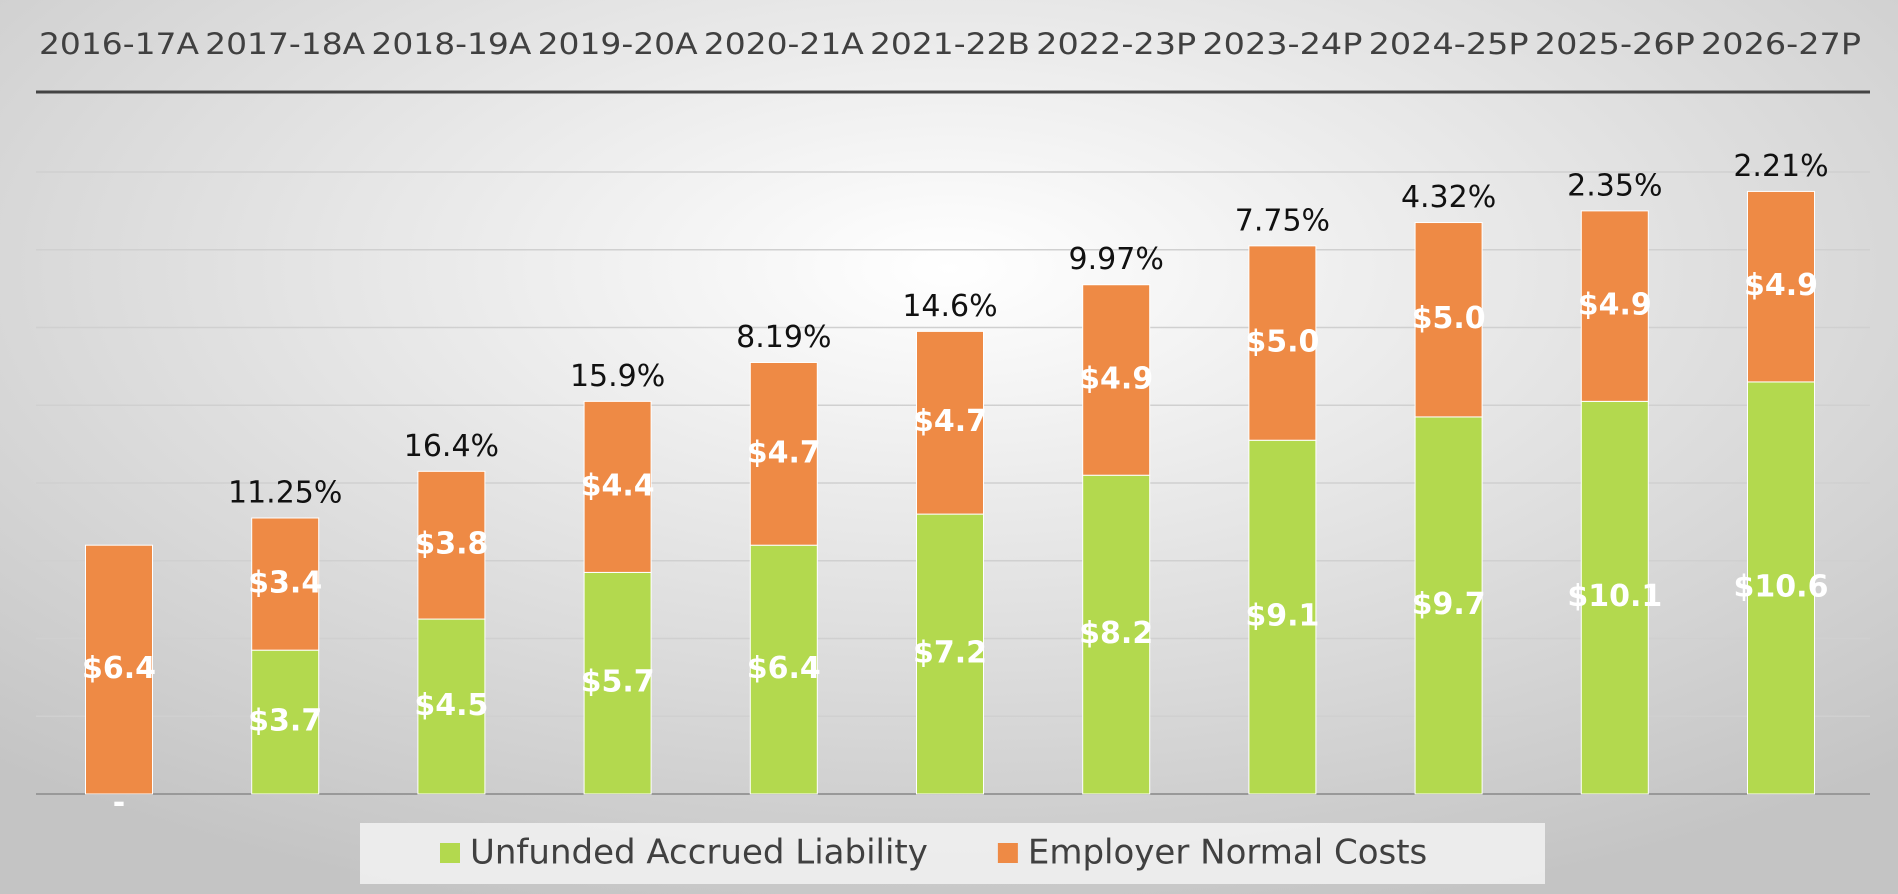 This screenshot has height=894, width=1898. I want to click on data-label: $9.1, so click(1282, 616).